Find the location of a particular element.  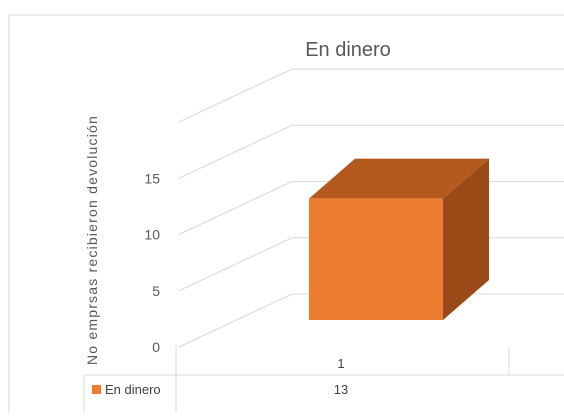

table-value: 13 is located at coordinates (341, 389).